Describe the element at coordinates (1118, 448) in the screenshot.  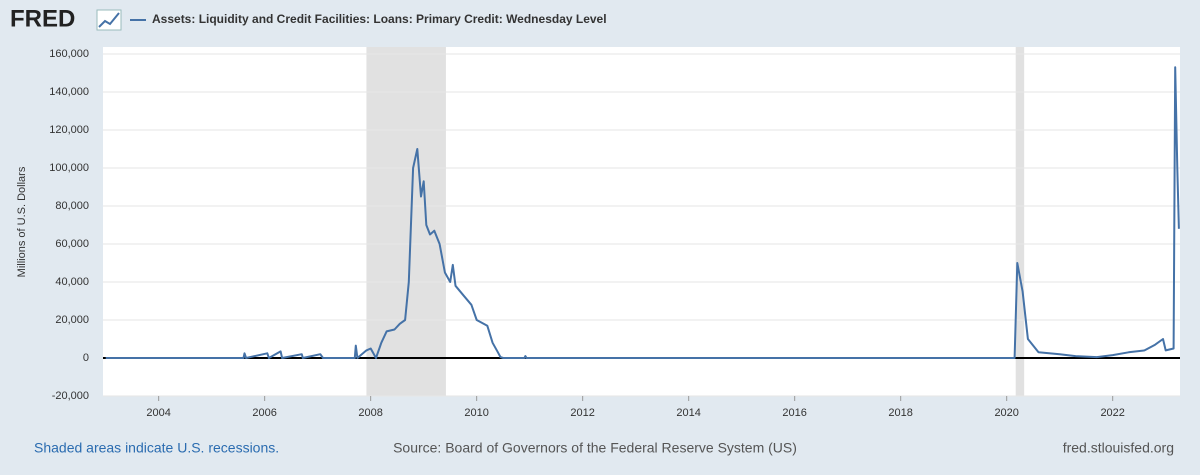
I see `site: fred.stlouisfed.org` at that location.